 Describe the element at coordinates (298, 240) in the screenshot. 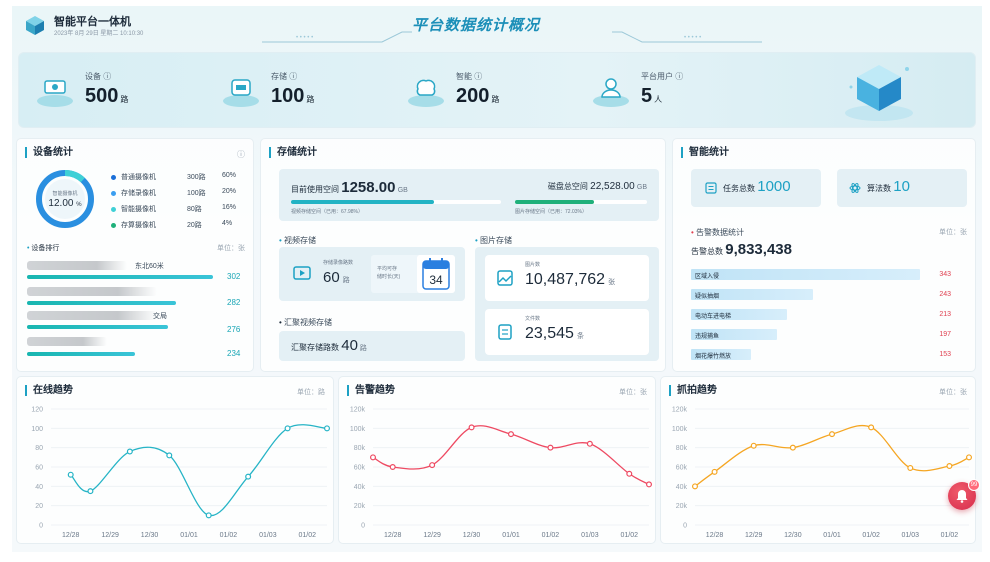

I see `section-video-storage: • 视频存储` at that location.